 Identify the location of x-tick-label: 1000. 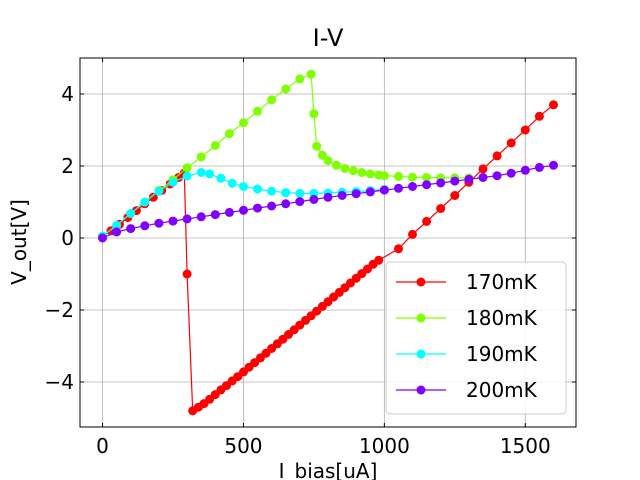
(384, 446).